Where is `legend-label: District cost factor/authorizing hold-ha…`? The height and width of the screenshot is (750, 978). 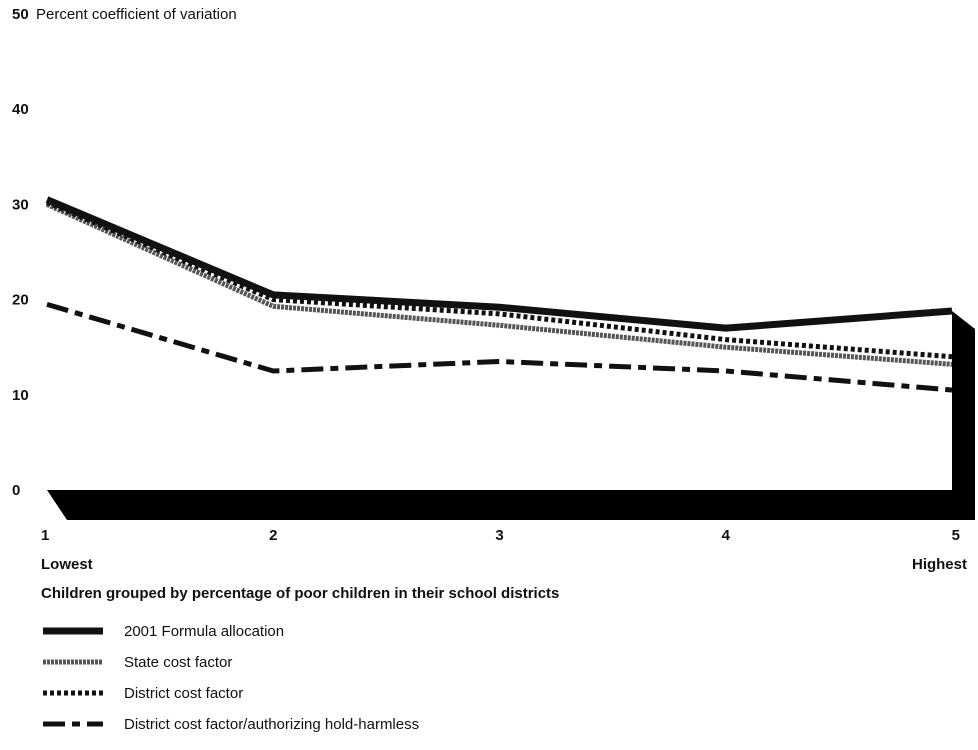 legend-label: District cost factor/authorizing hold-ha… is located at coordinates (271, 724).